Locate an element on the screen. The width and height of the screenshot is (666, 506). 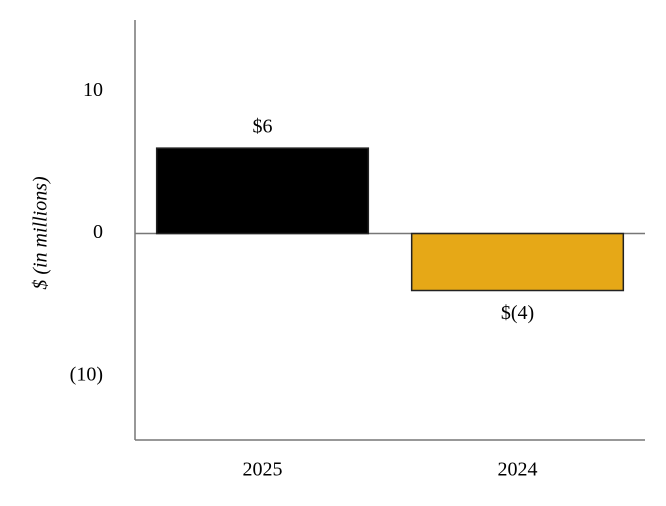
value-label: $6 is located at coordinates (263, 127).